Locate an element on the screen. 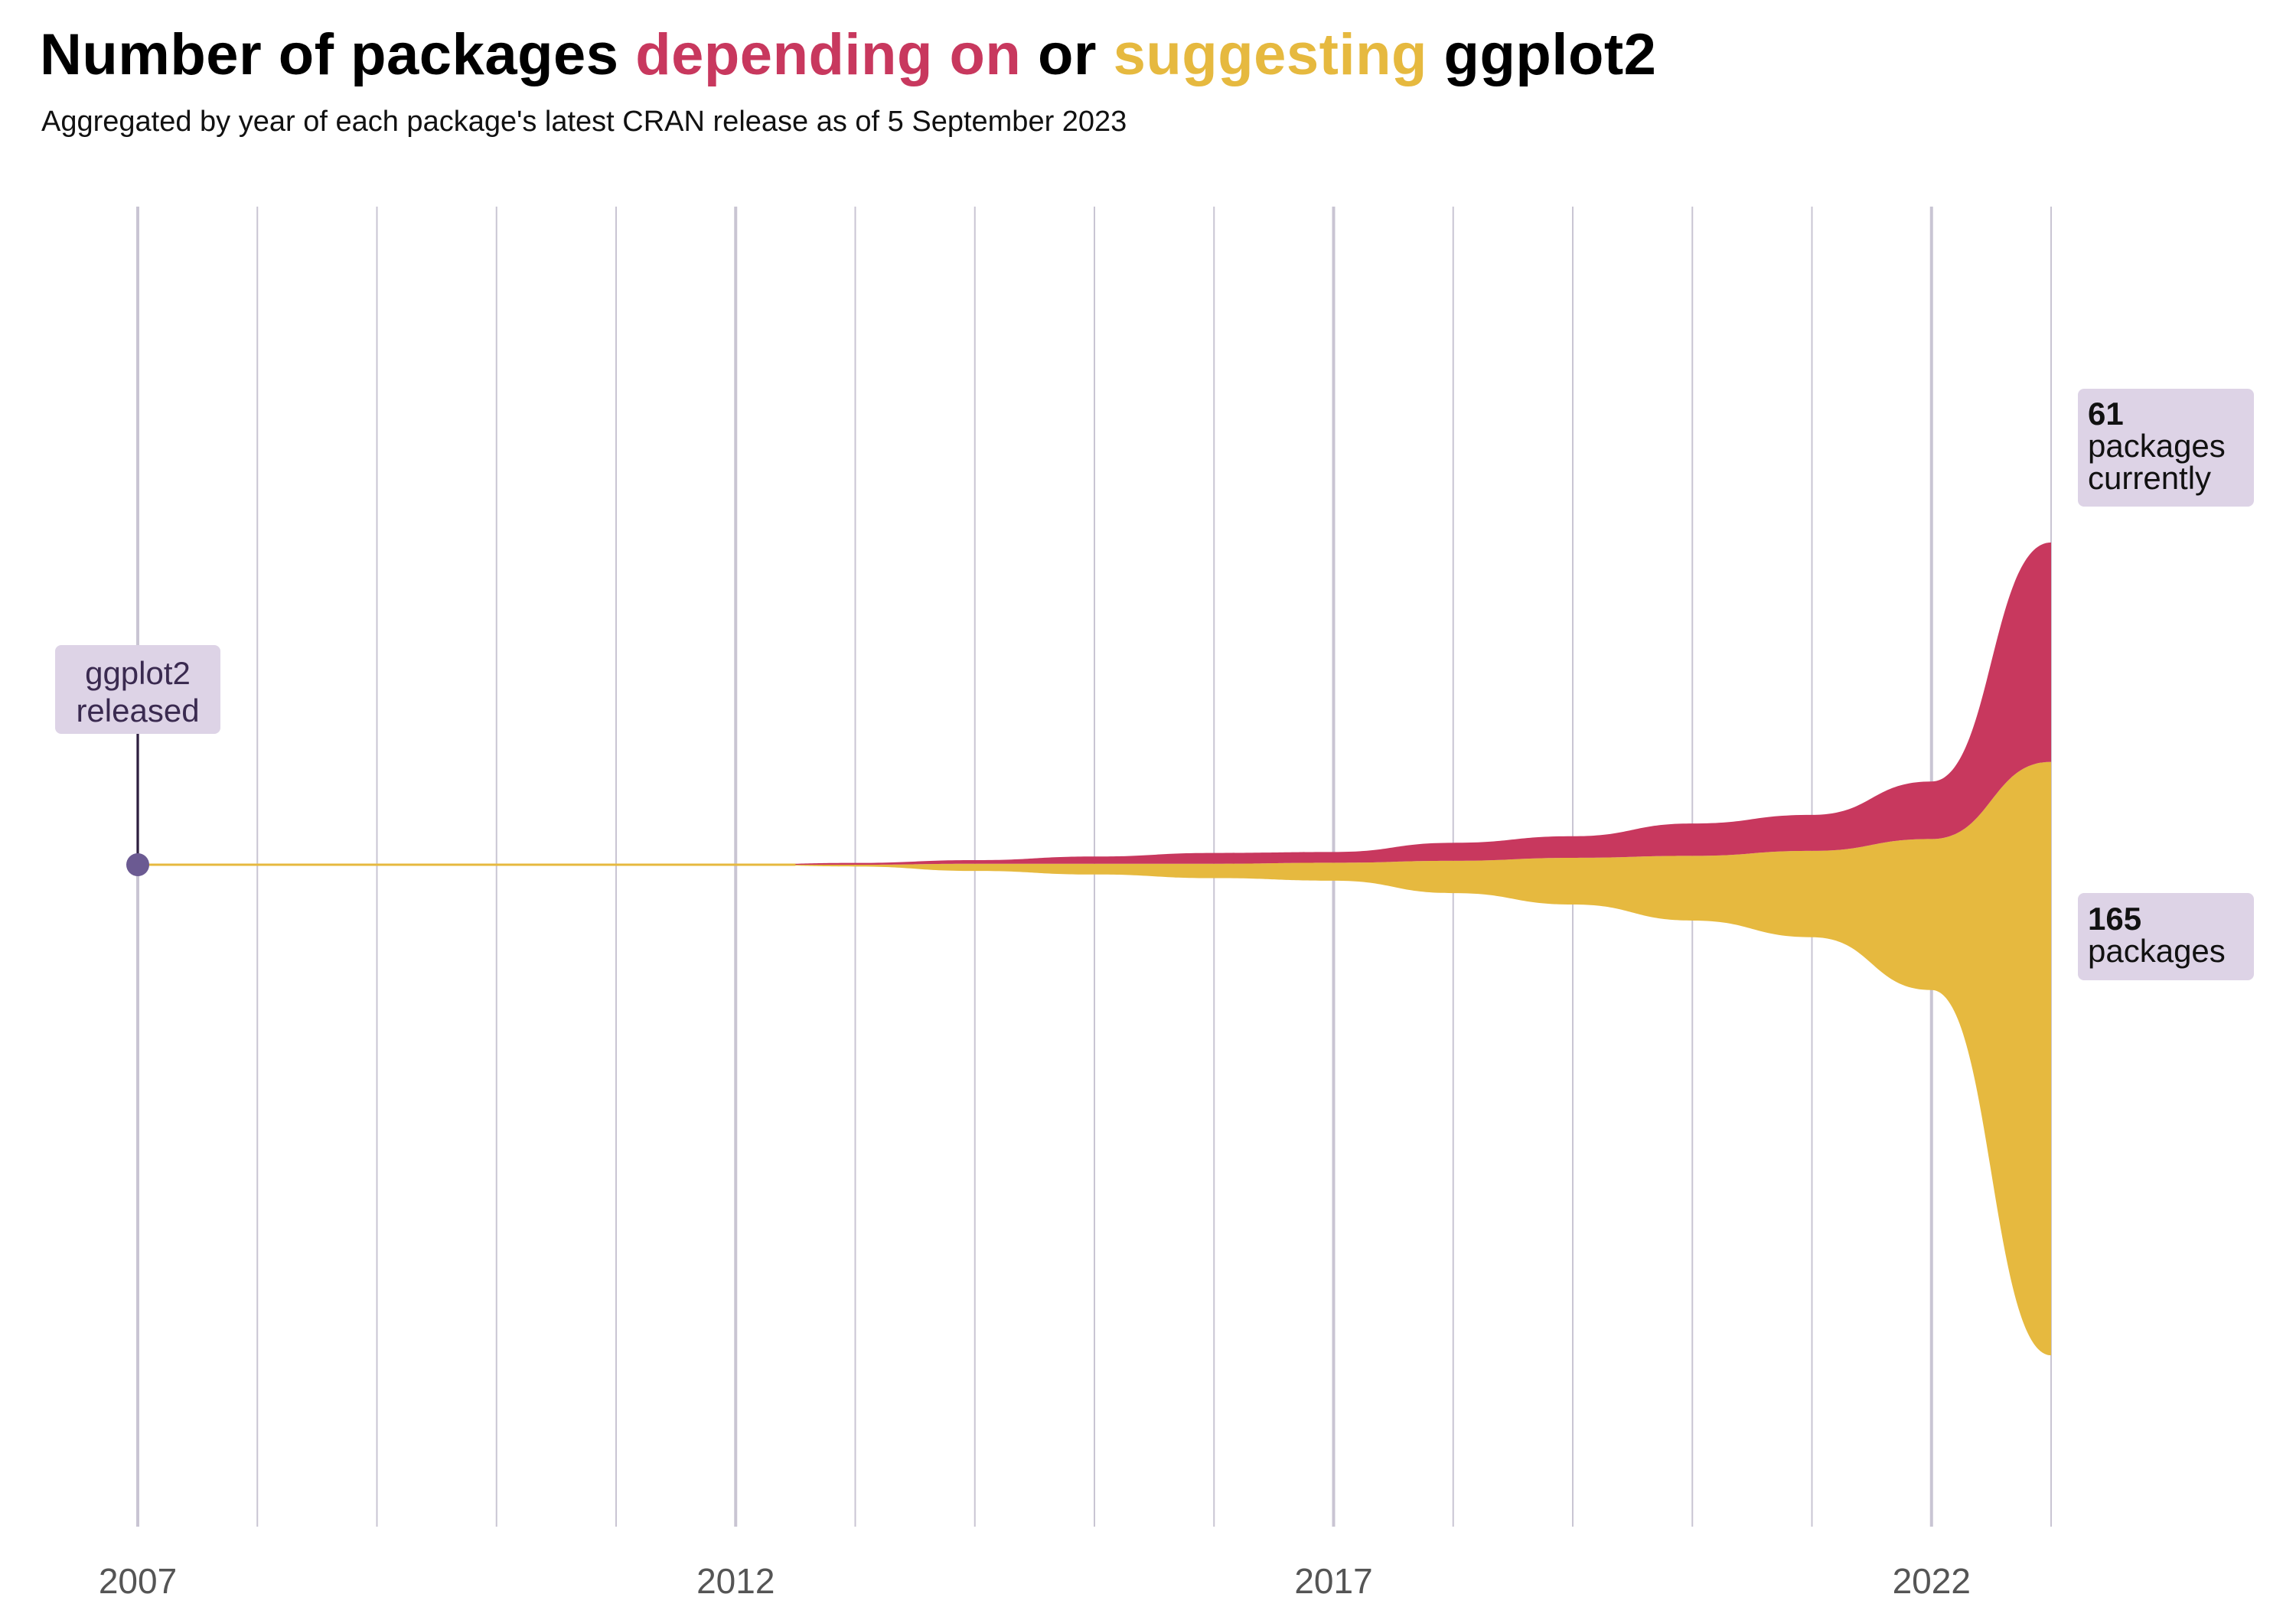 The image size is (2296, 1607). x-tick-label-2007: 2007 is located at coordinates (138, 1581).